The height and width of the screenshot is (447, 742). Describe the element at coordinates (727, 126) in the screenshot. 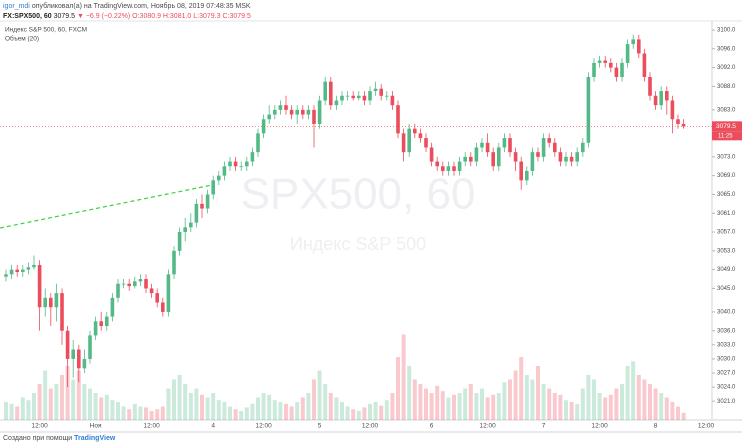

I see `last-price-tag` at that location.